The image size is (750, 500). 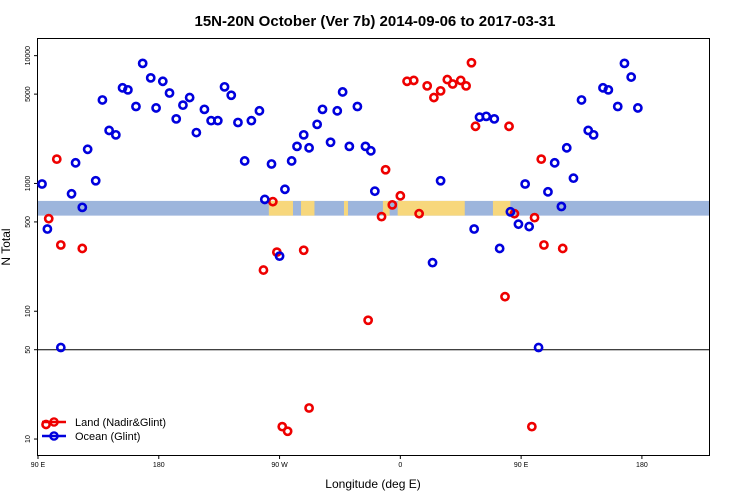 What do you see at coordinates (31, 244) in the screenshot?
I see `y-axis: 10 50 100 500 1000 5000 10000` at bounding box center [31, 244].